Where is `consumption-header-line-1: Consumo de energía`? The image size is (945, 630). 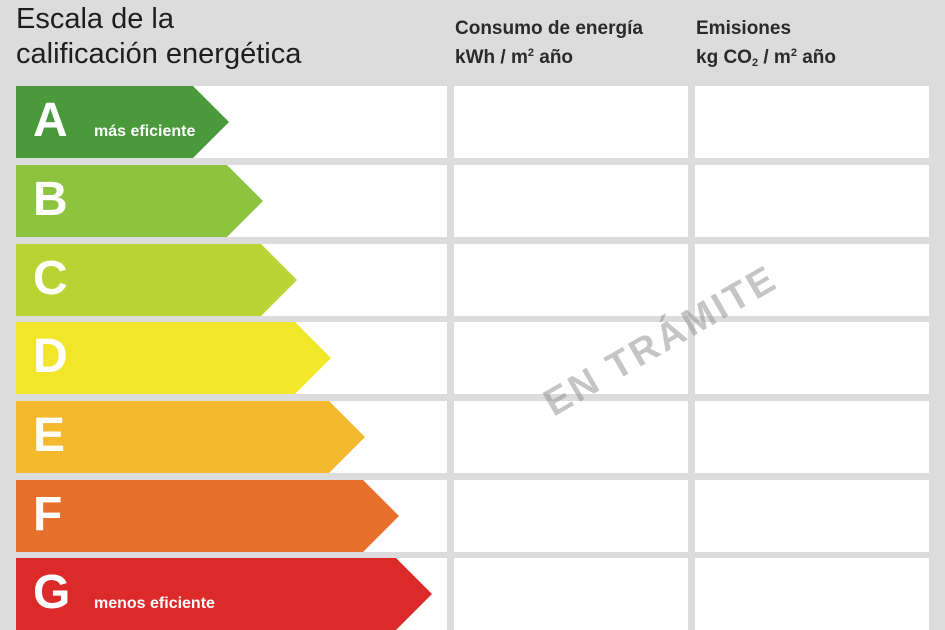 consumption-header-line-1: Consumo de energía is located at coordinates (549, 28).